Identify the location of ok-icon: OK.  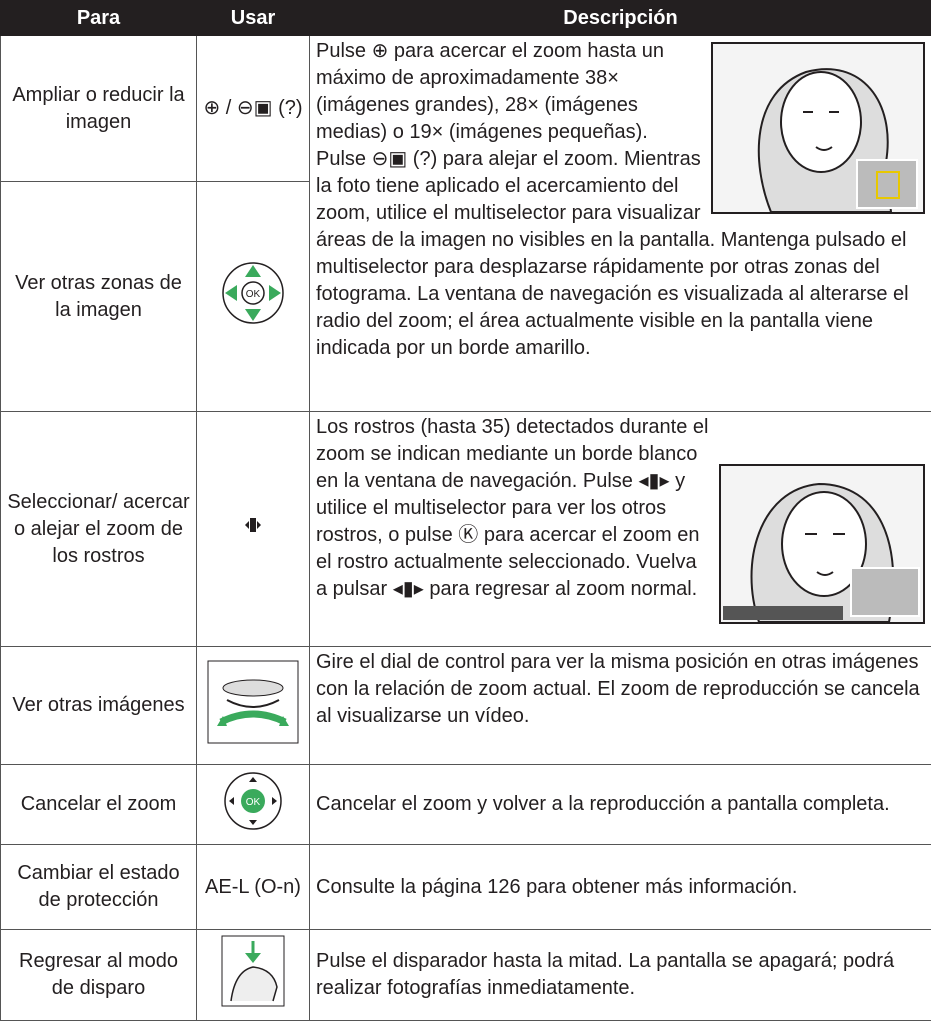
(253, 801).